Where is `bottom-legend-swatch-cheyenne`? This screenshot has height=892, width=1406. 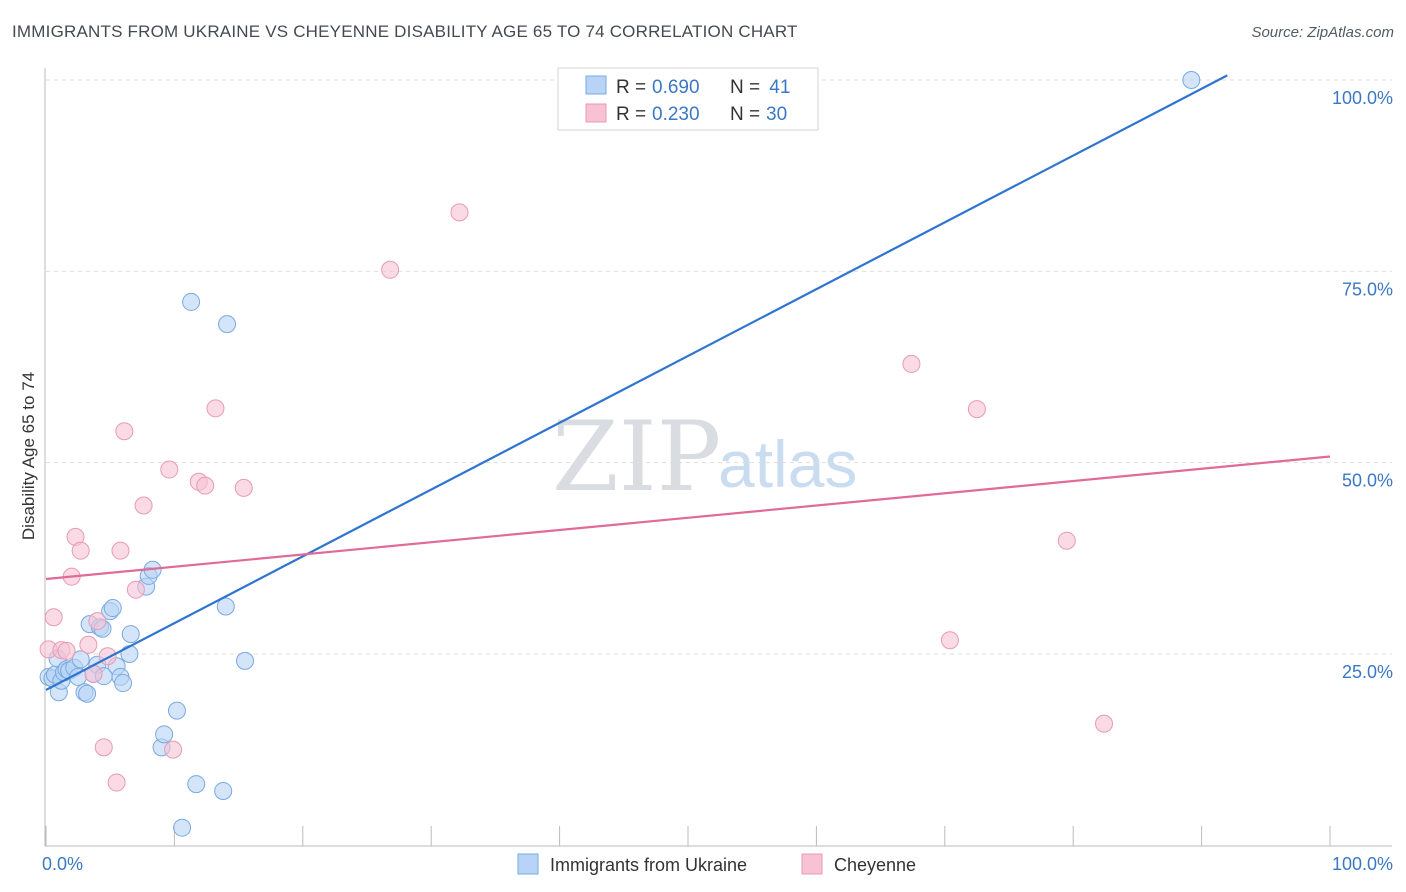
bottom-legend-swatch-cheyenne is located at coordinates (812, 864).